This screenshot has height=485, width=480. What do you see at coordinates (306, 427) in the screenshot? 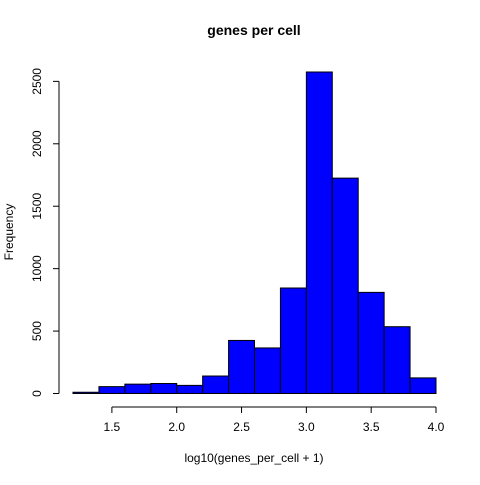
I see `x-tick-label: 3.0` at bounding box center [306, 427].